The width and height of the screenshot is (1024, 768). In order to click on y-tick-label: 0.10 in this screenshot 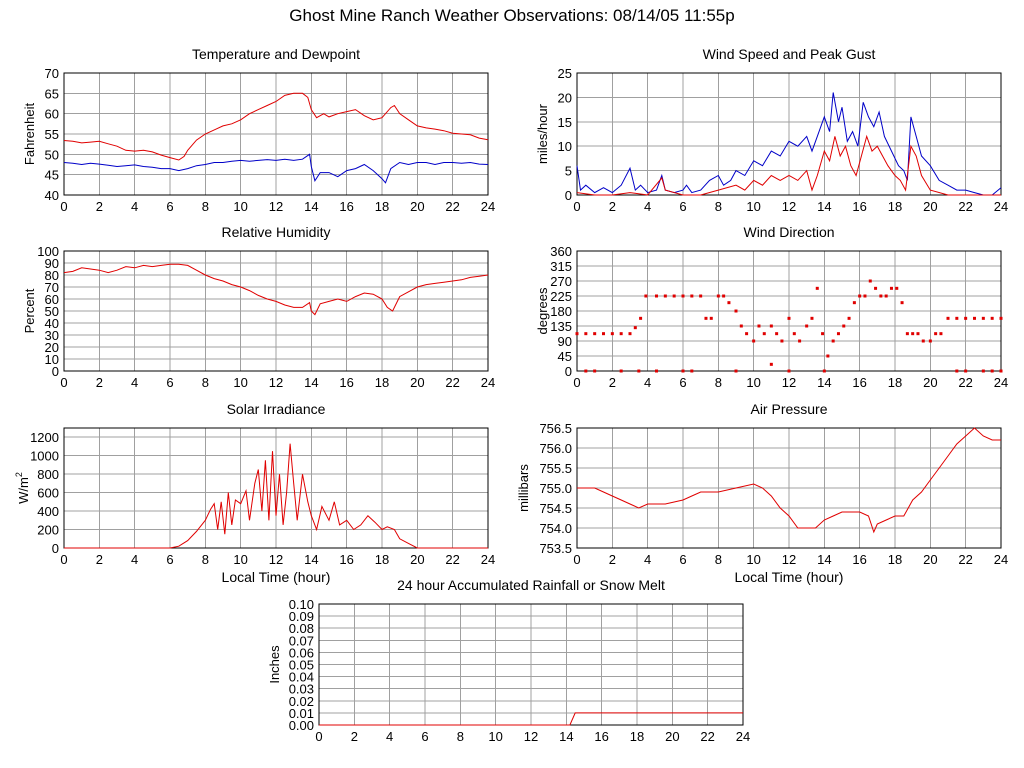, I will do `click(301, 604)`.